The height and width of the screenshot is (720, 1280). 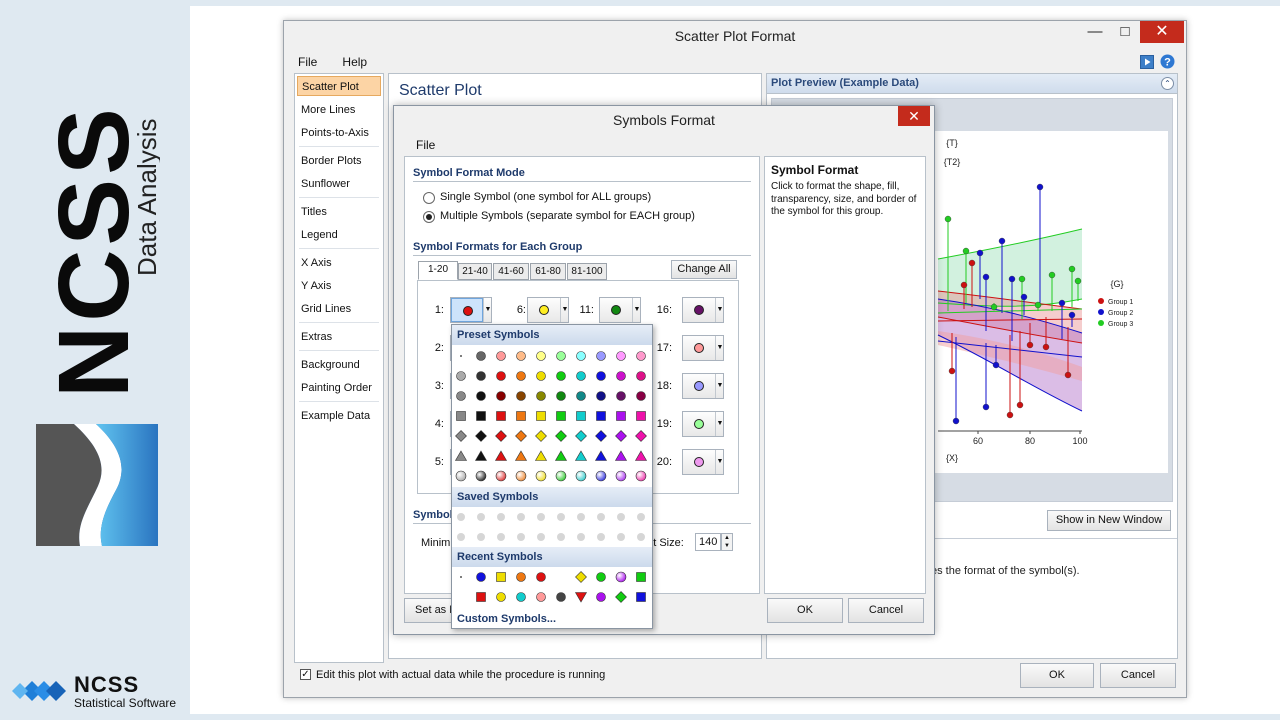 I want to click on nav-scatter-plot: Scatter Plot, so click(x=339, y=86).